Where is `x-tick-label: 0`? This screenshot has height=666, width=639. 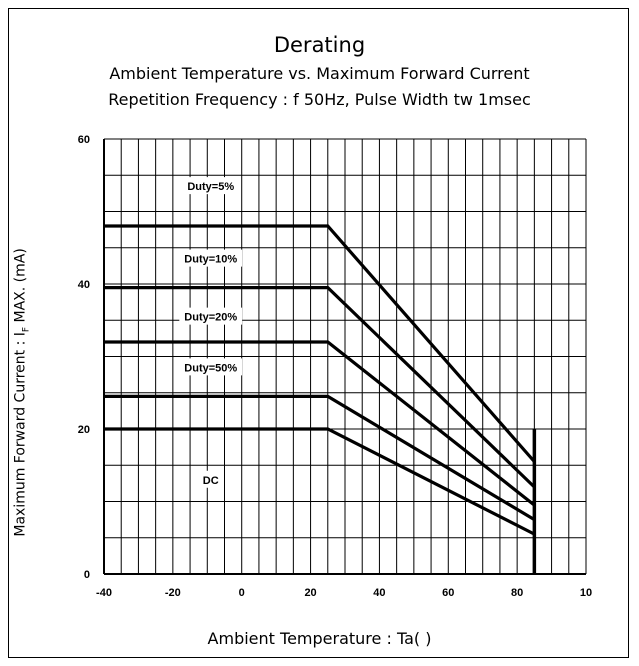 x-tick-label: 0 is located at coordinates (242, 593).